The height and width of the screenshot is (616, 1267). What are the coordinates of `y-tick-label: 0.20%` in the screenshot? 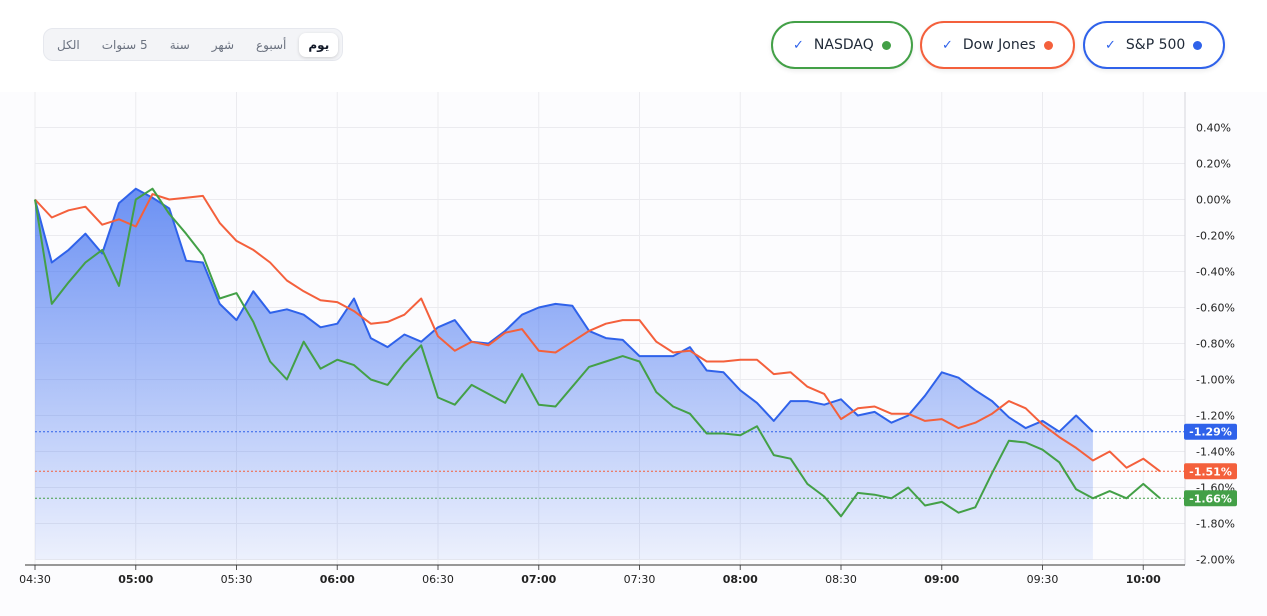 It's located at (1213, 164).